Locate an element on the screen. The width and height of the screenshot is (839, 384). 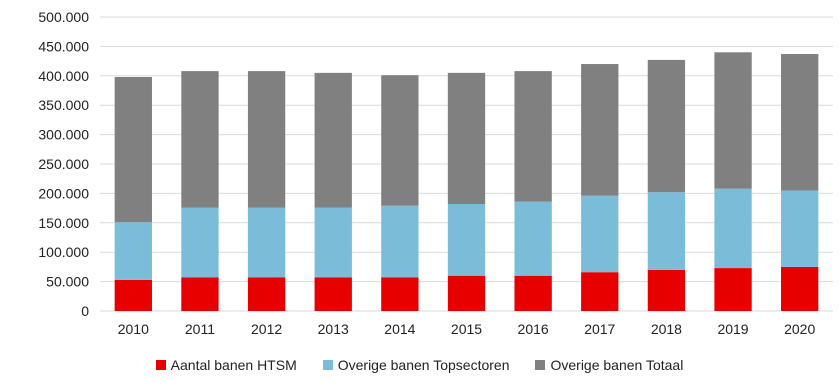
bar-segment-htsm-2010 is located at coordinates (133, 295).